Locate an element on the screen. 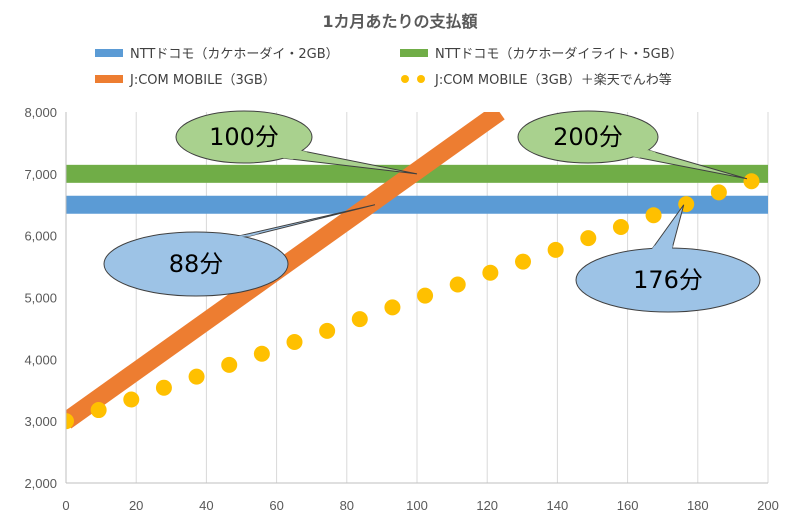  x-tick-label-5: 100 is located at coordinates (417, 505).